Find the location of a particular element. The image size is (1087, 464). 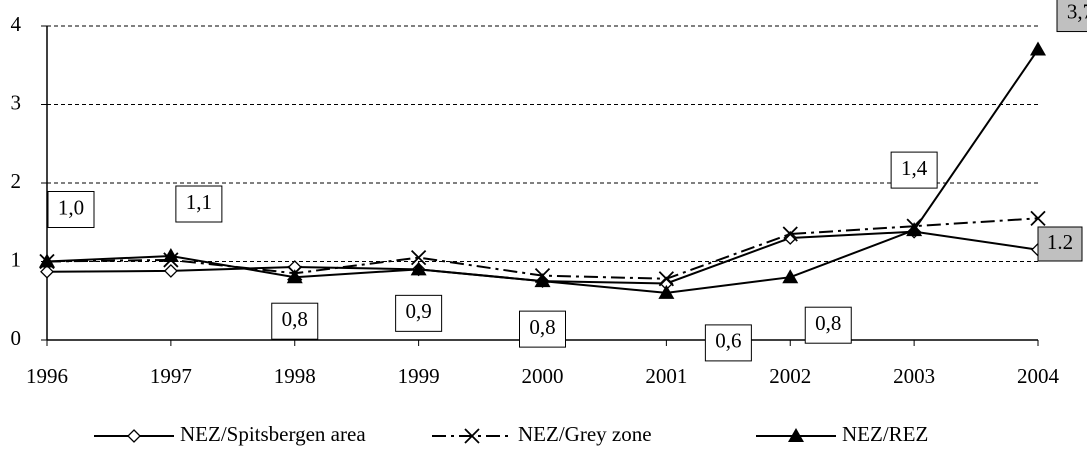

data-label: 1,0 is located at coordinates (71, 207).